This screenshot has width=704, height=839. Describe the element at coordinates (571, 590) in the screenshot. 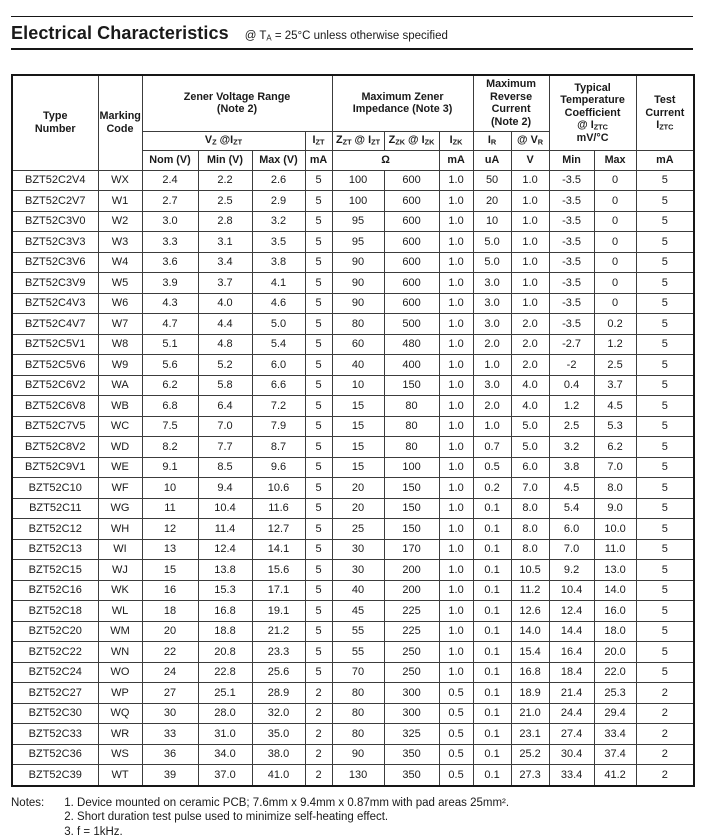

I see `cell-tc-min: 10.4` at that location.